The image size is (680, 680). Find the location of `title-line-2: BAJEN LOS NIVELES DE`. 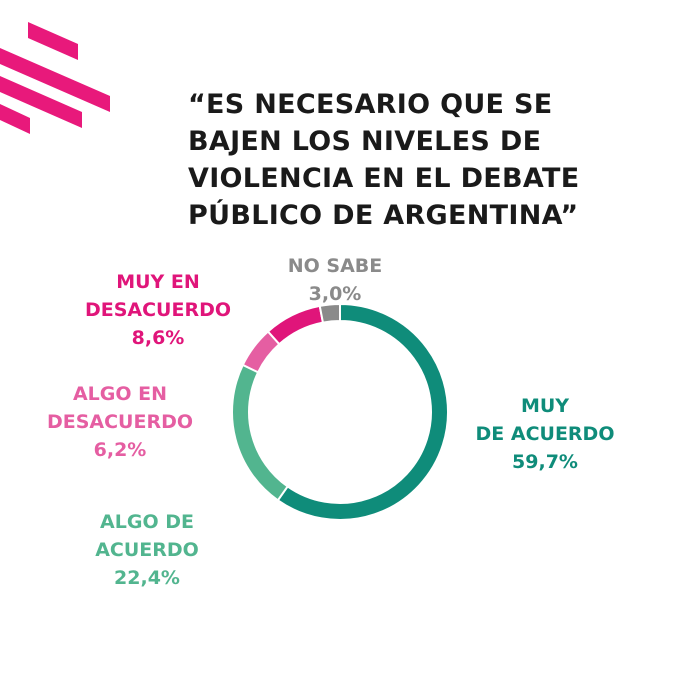

title-line-2: BAJEN LOS NIVELES DE is located at coordinates (365, 141).